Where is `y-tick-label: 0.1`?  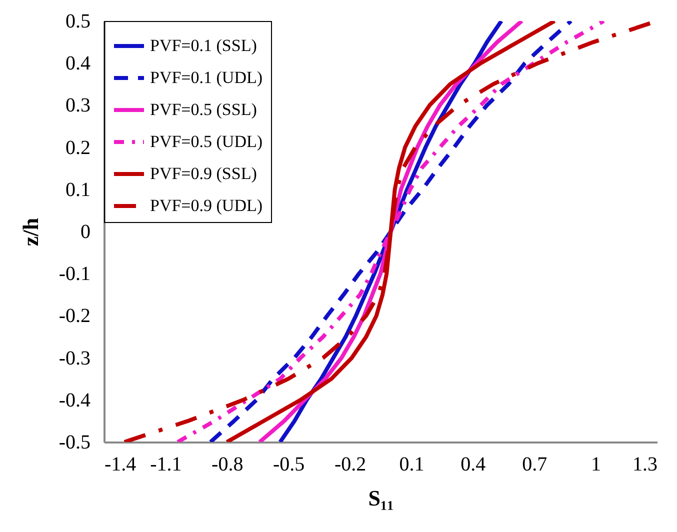 y-tick-label: 0.1 is located at coordinates (78, 189).